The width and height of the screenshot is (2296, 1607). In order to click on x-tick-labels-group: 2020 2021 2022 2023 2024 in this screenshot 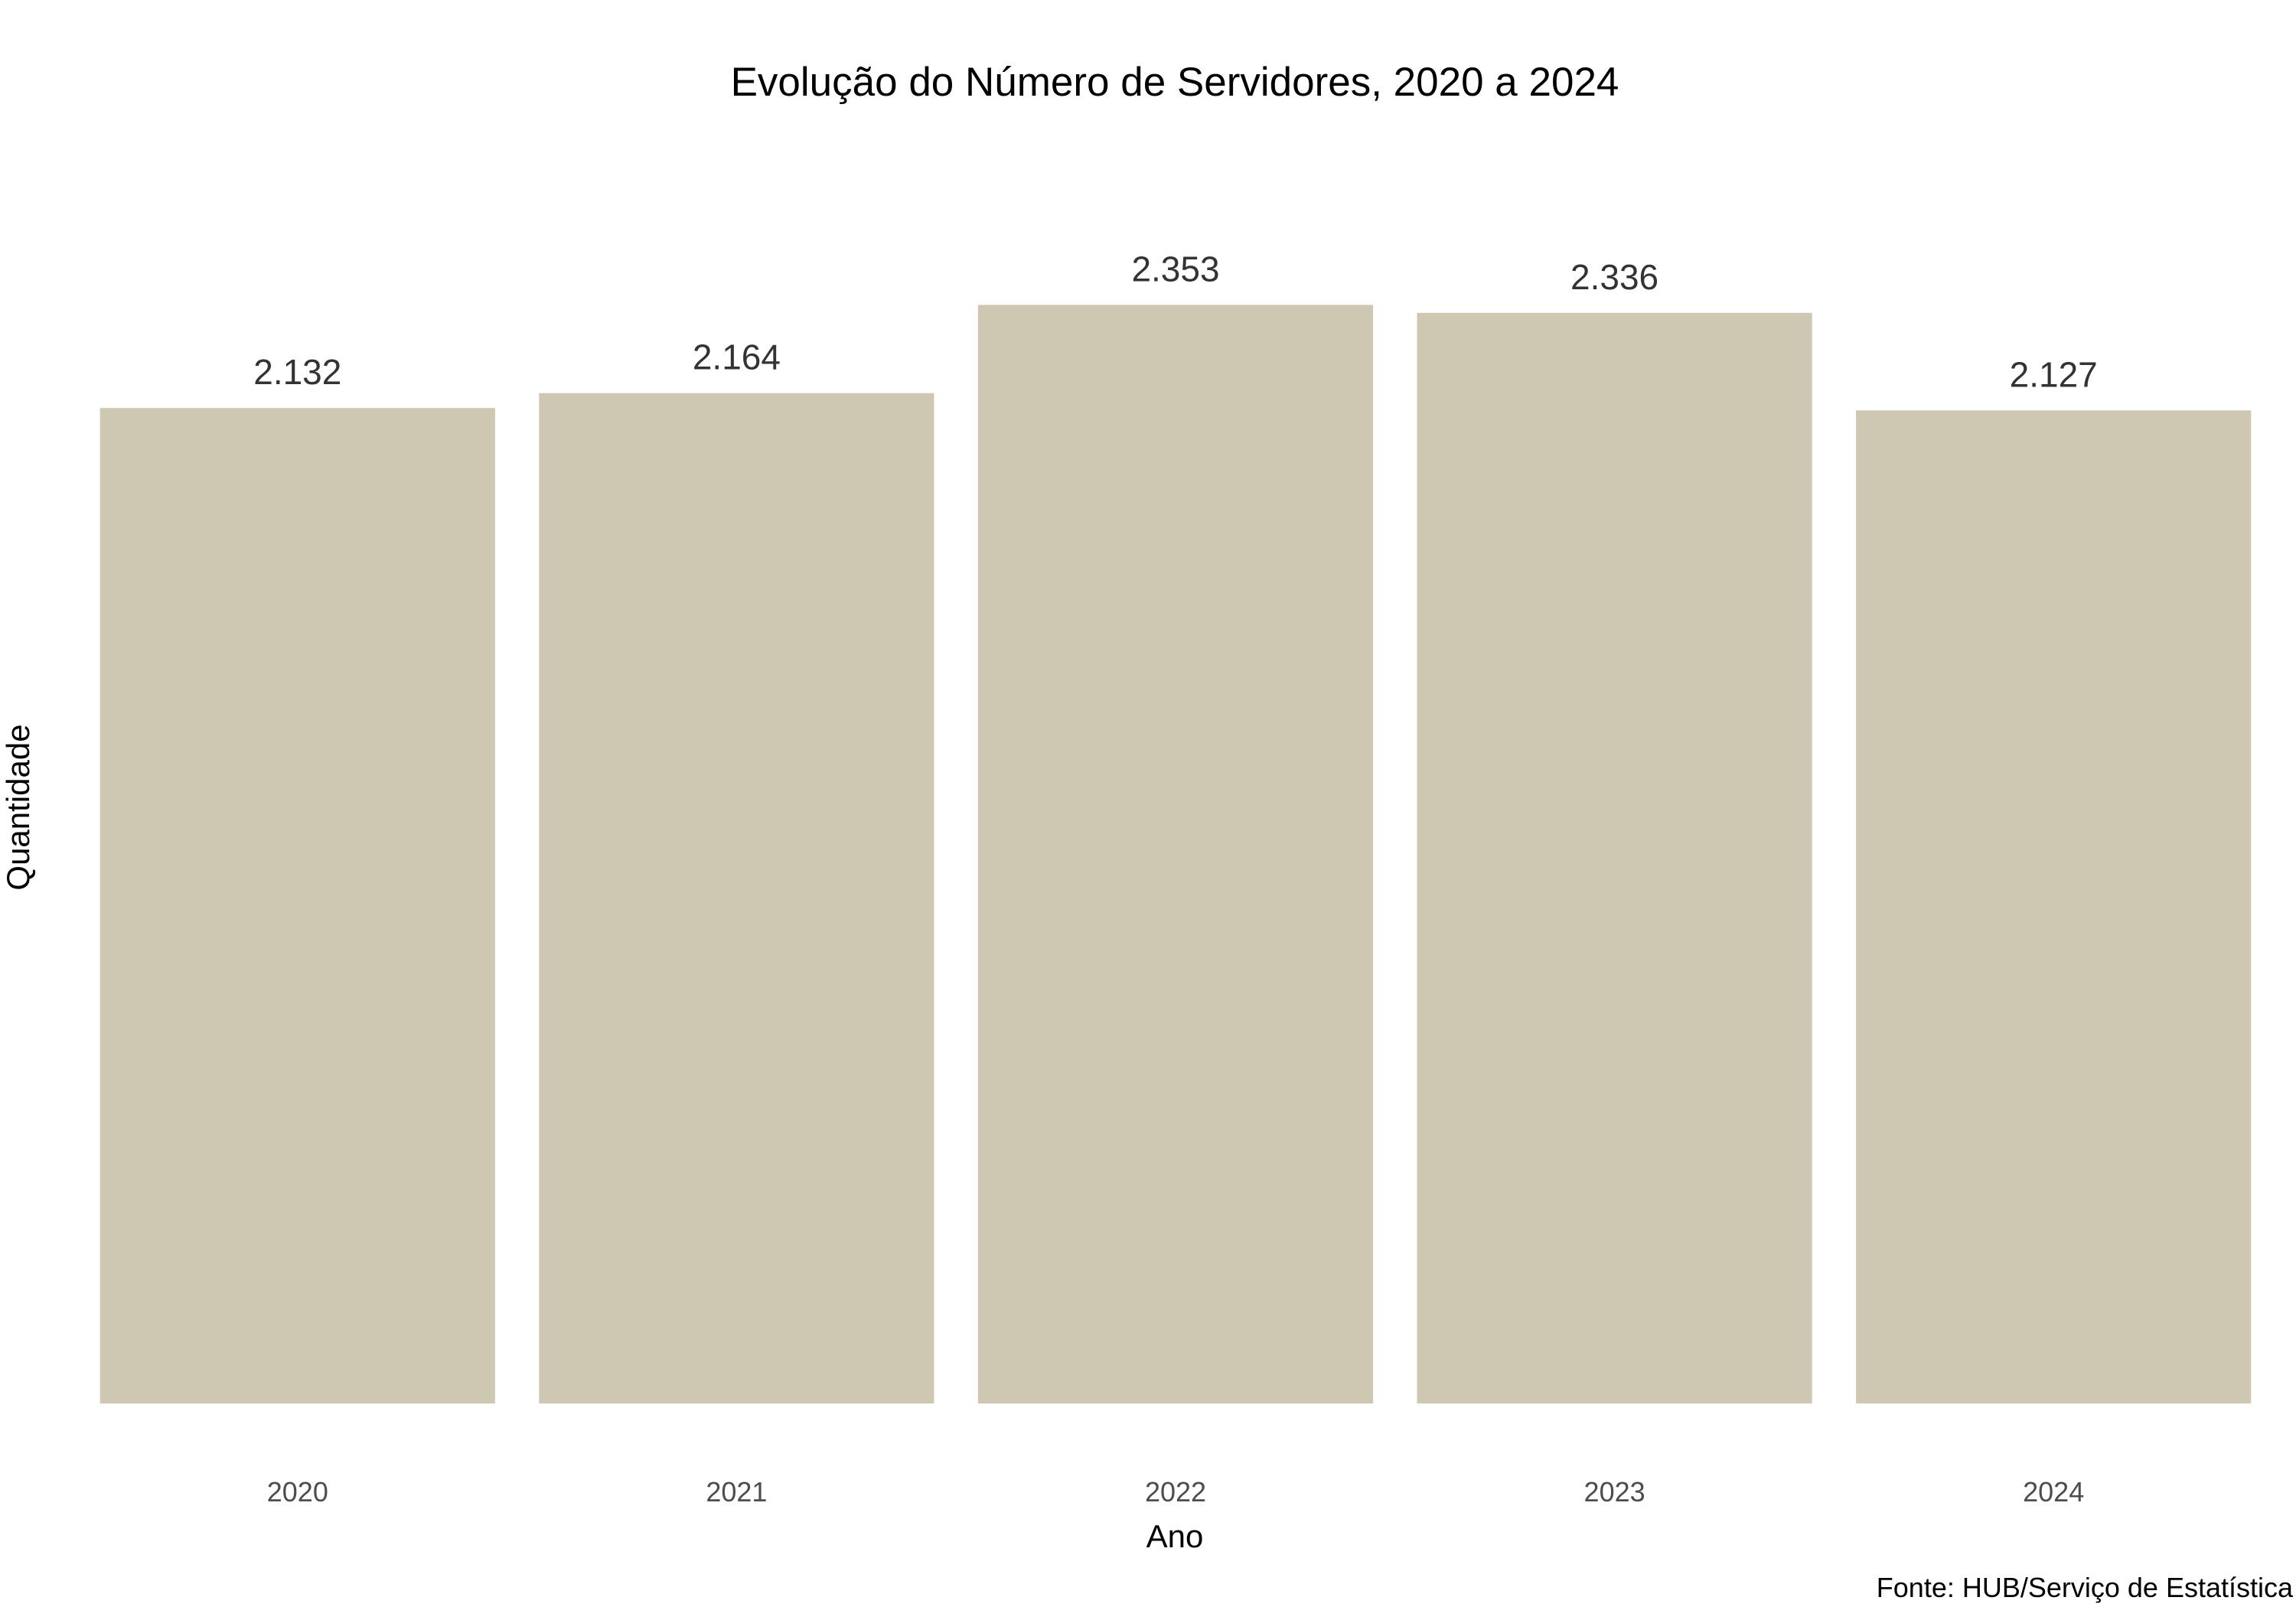, I will do `click(1175, 1492)`.